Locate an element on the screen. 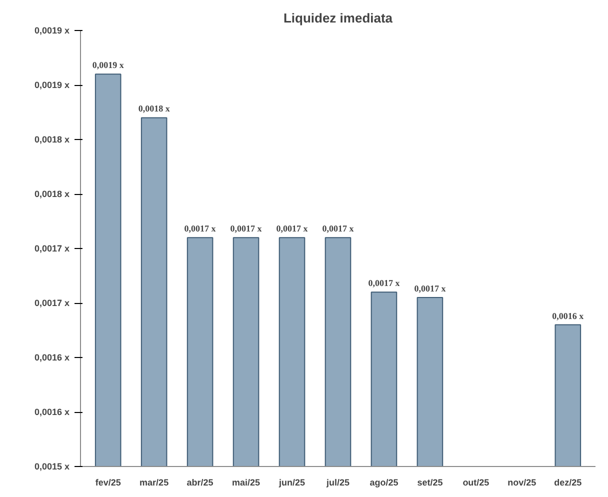  x-tick-label: dez/25 is located at coordinates (568, 483).